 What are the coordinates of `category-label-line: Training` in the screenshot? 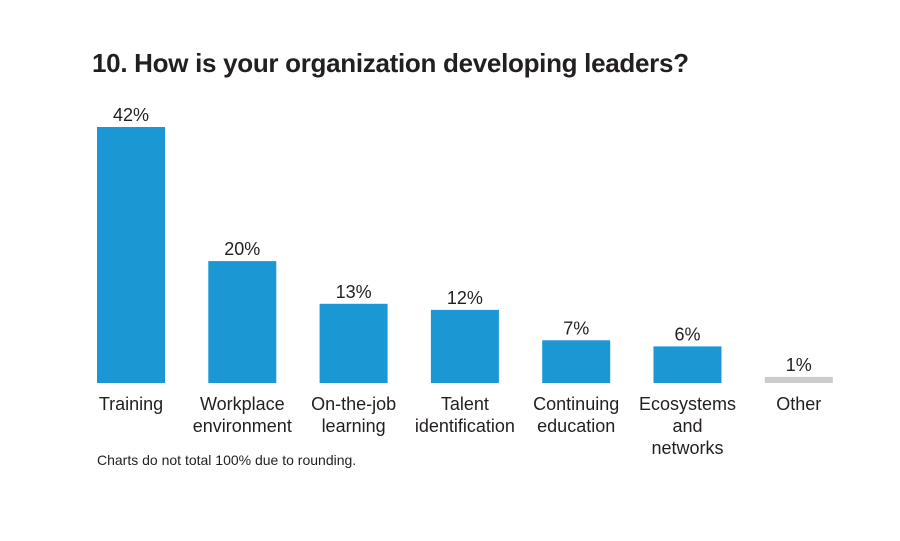 It's located at (131, 404).